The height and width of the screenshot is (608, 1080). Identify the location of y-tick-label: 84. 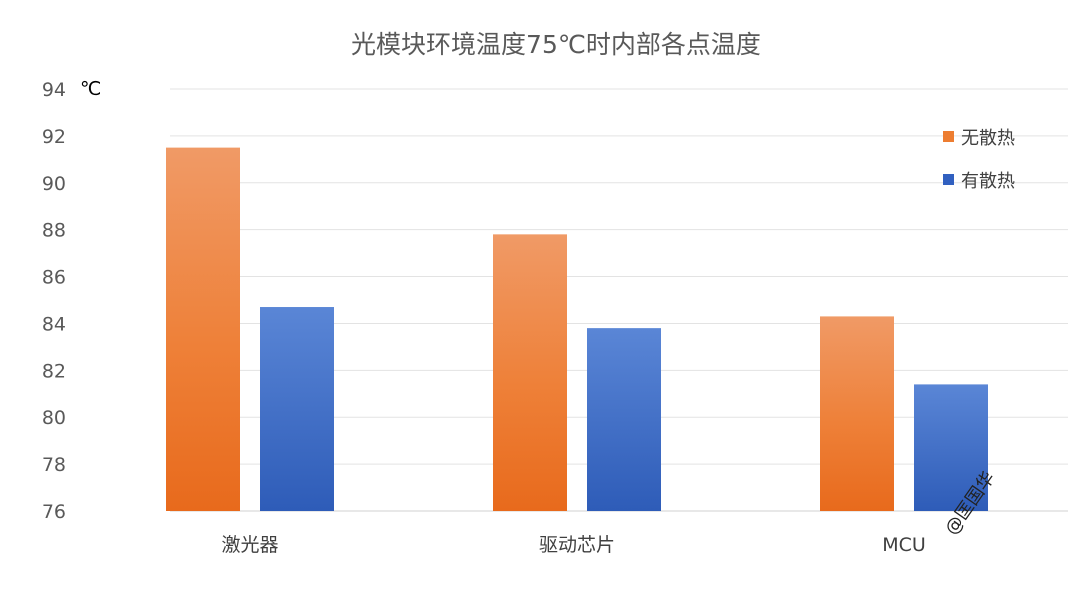
(54, 324).